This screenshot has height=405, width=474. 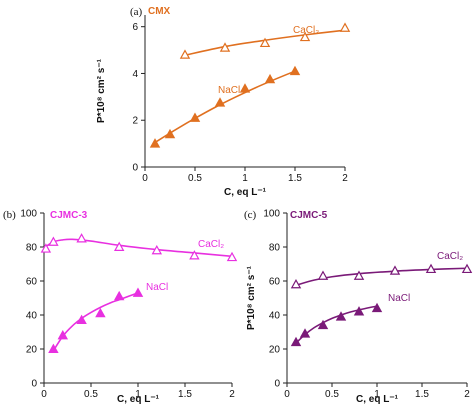 I want to click on y-tick-label: 6, so click(x=135, y=27).